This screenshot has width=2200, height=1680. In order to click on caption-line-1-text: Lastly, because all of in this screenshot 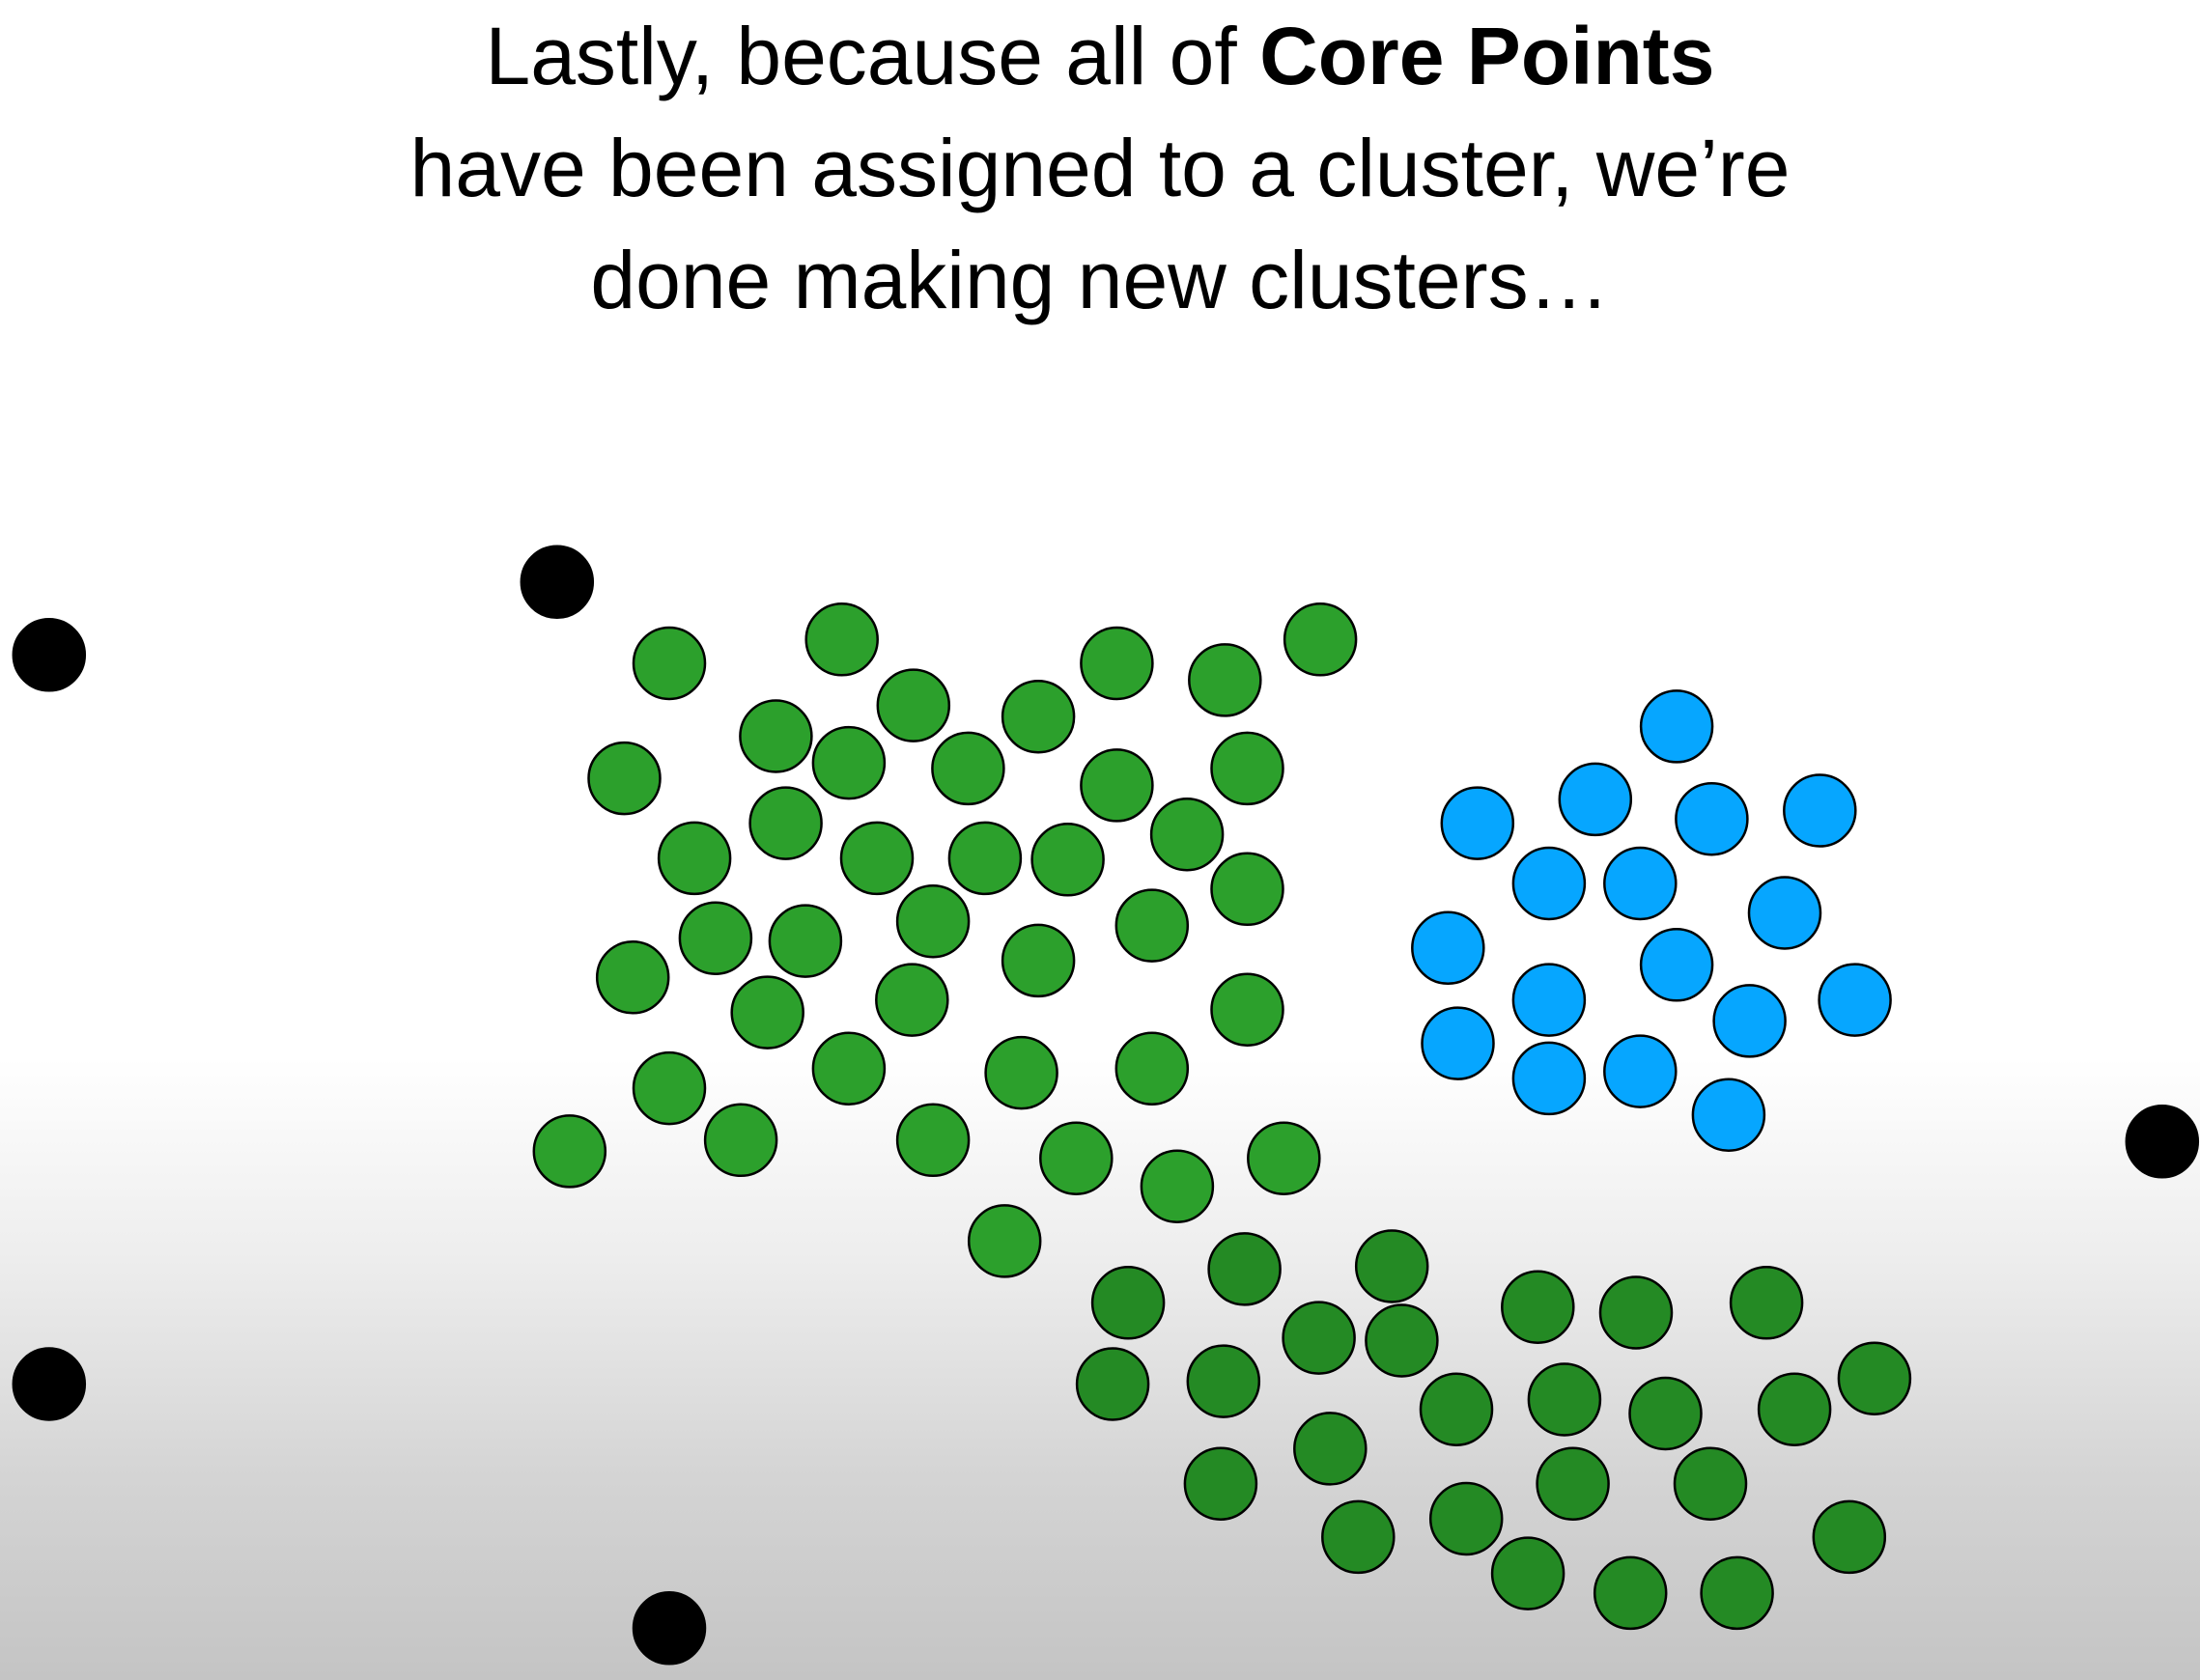, I will do `click(872, 56)`.